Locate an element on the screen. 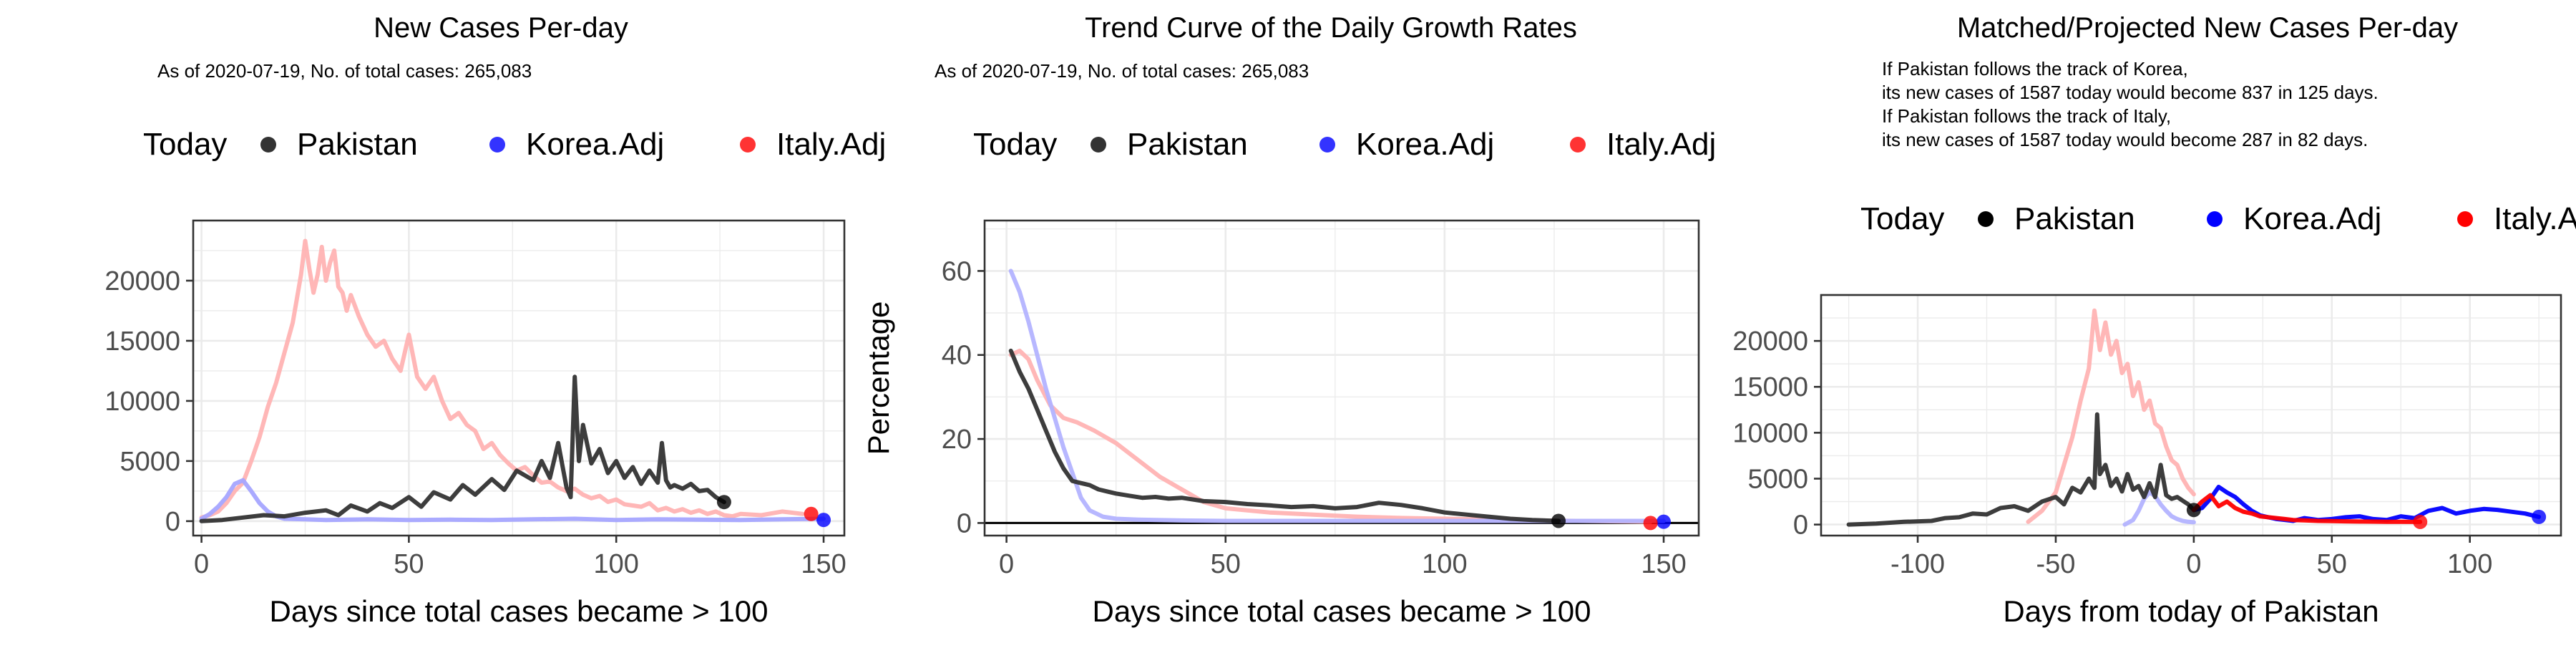 This screenshot has width=2576, height=648. annotation-line: If Pakistan follows the track of Italy, is located at coordinates (2026, 116).